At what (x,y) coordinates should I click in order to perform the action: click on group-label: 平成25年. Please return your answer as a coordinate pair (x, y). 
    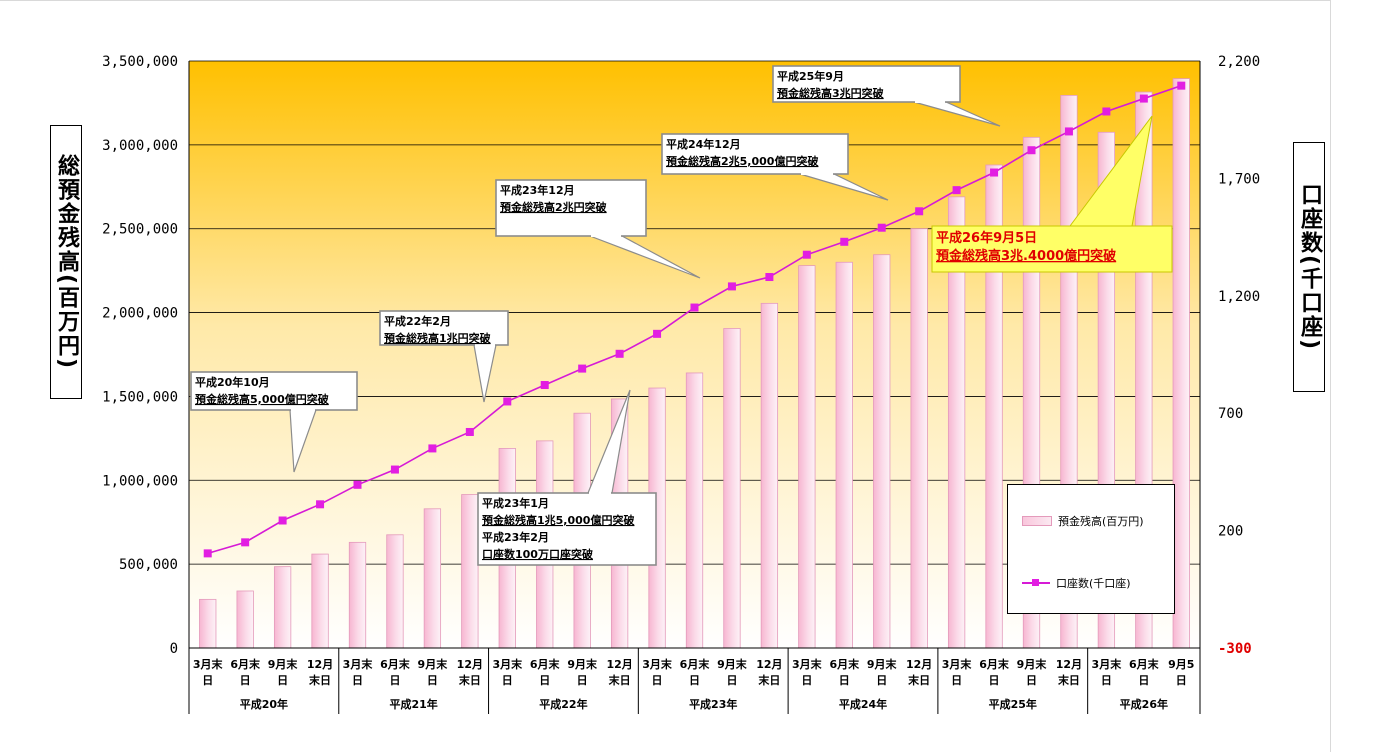
    Looking at the image, I should click on (1013, 704).